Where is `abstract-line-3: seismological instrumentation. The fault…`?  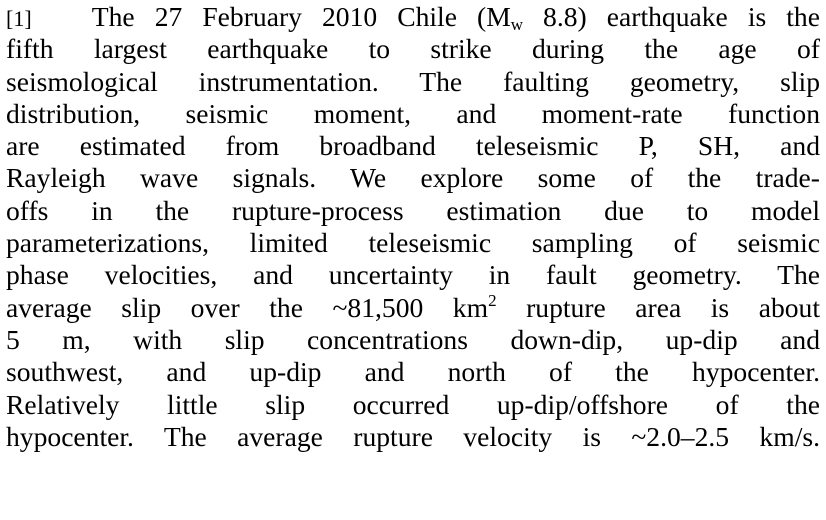
abstract-line-3: seismological instrumentation. The fault… is located at coordinates (413, 81).